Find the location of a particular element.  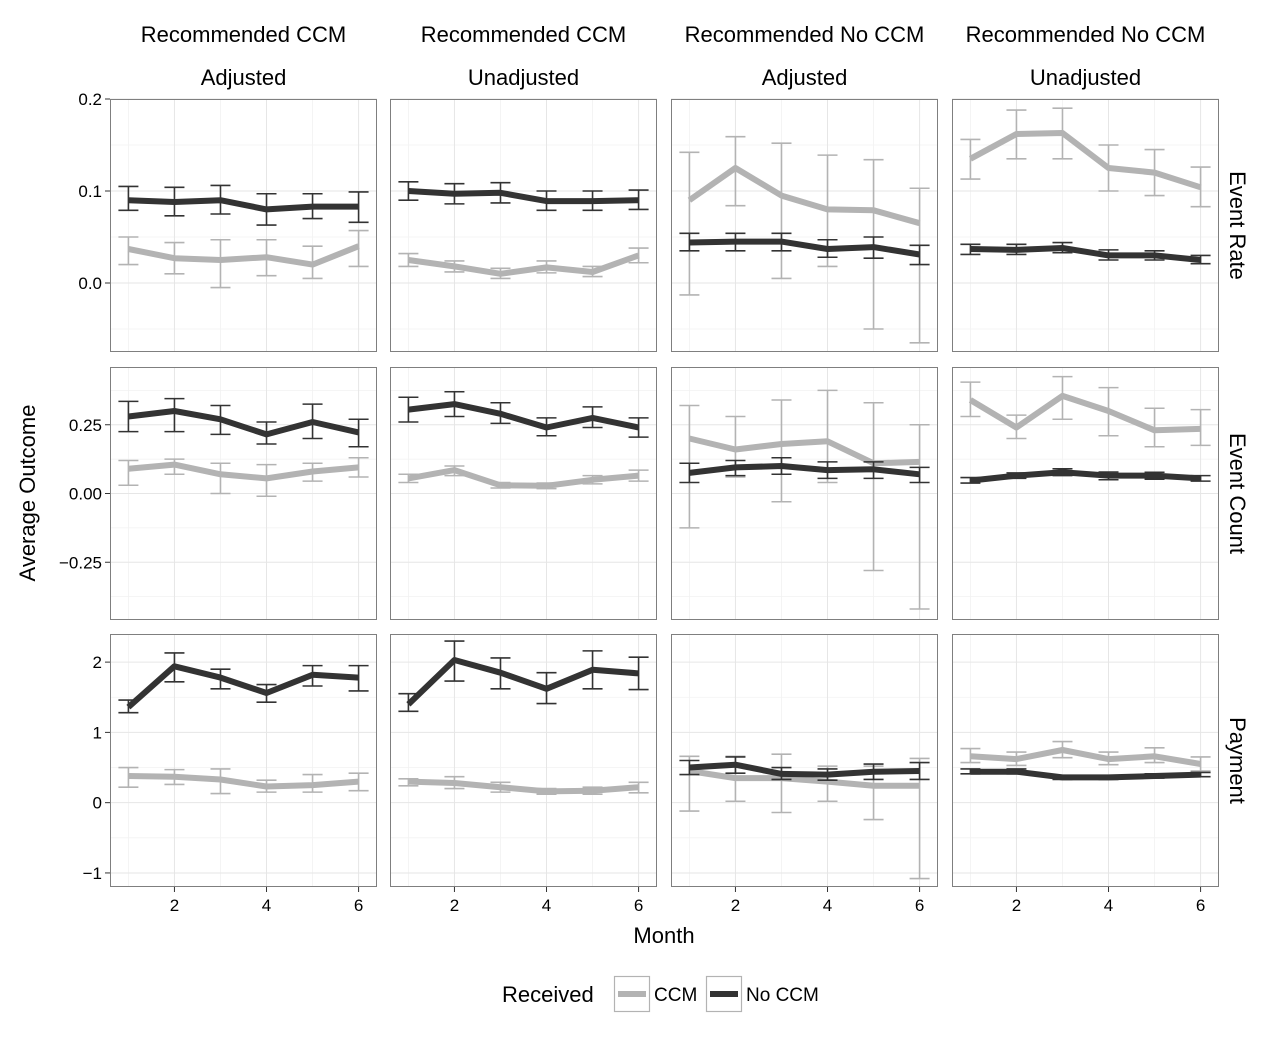

y-tick-label: 0.25 is located at coordinates (85, 425).